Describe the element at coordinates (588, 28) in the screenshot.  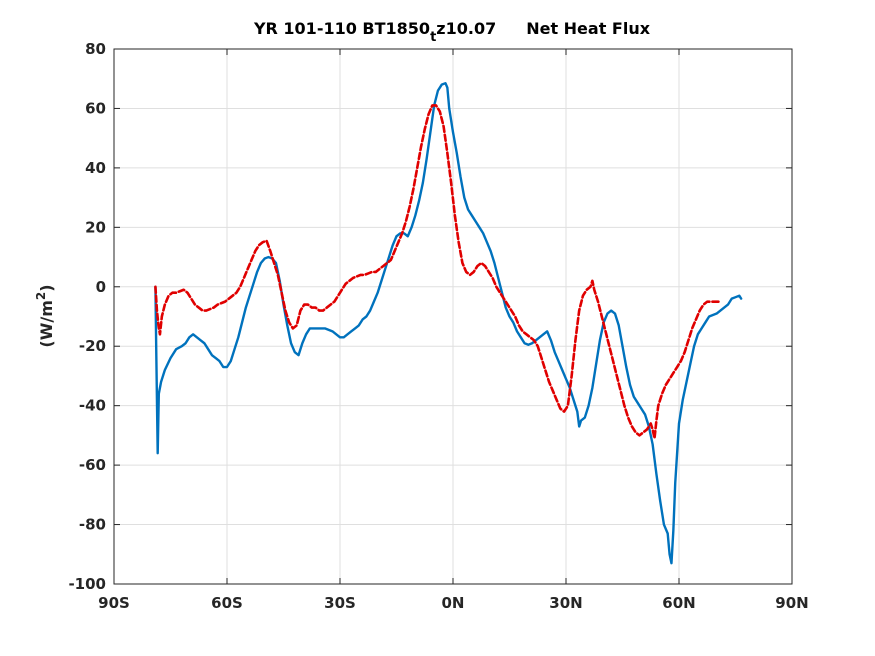
I see `title-right: Net Heat Flux` at that location.